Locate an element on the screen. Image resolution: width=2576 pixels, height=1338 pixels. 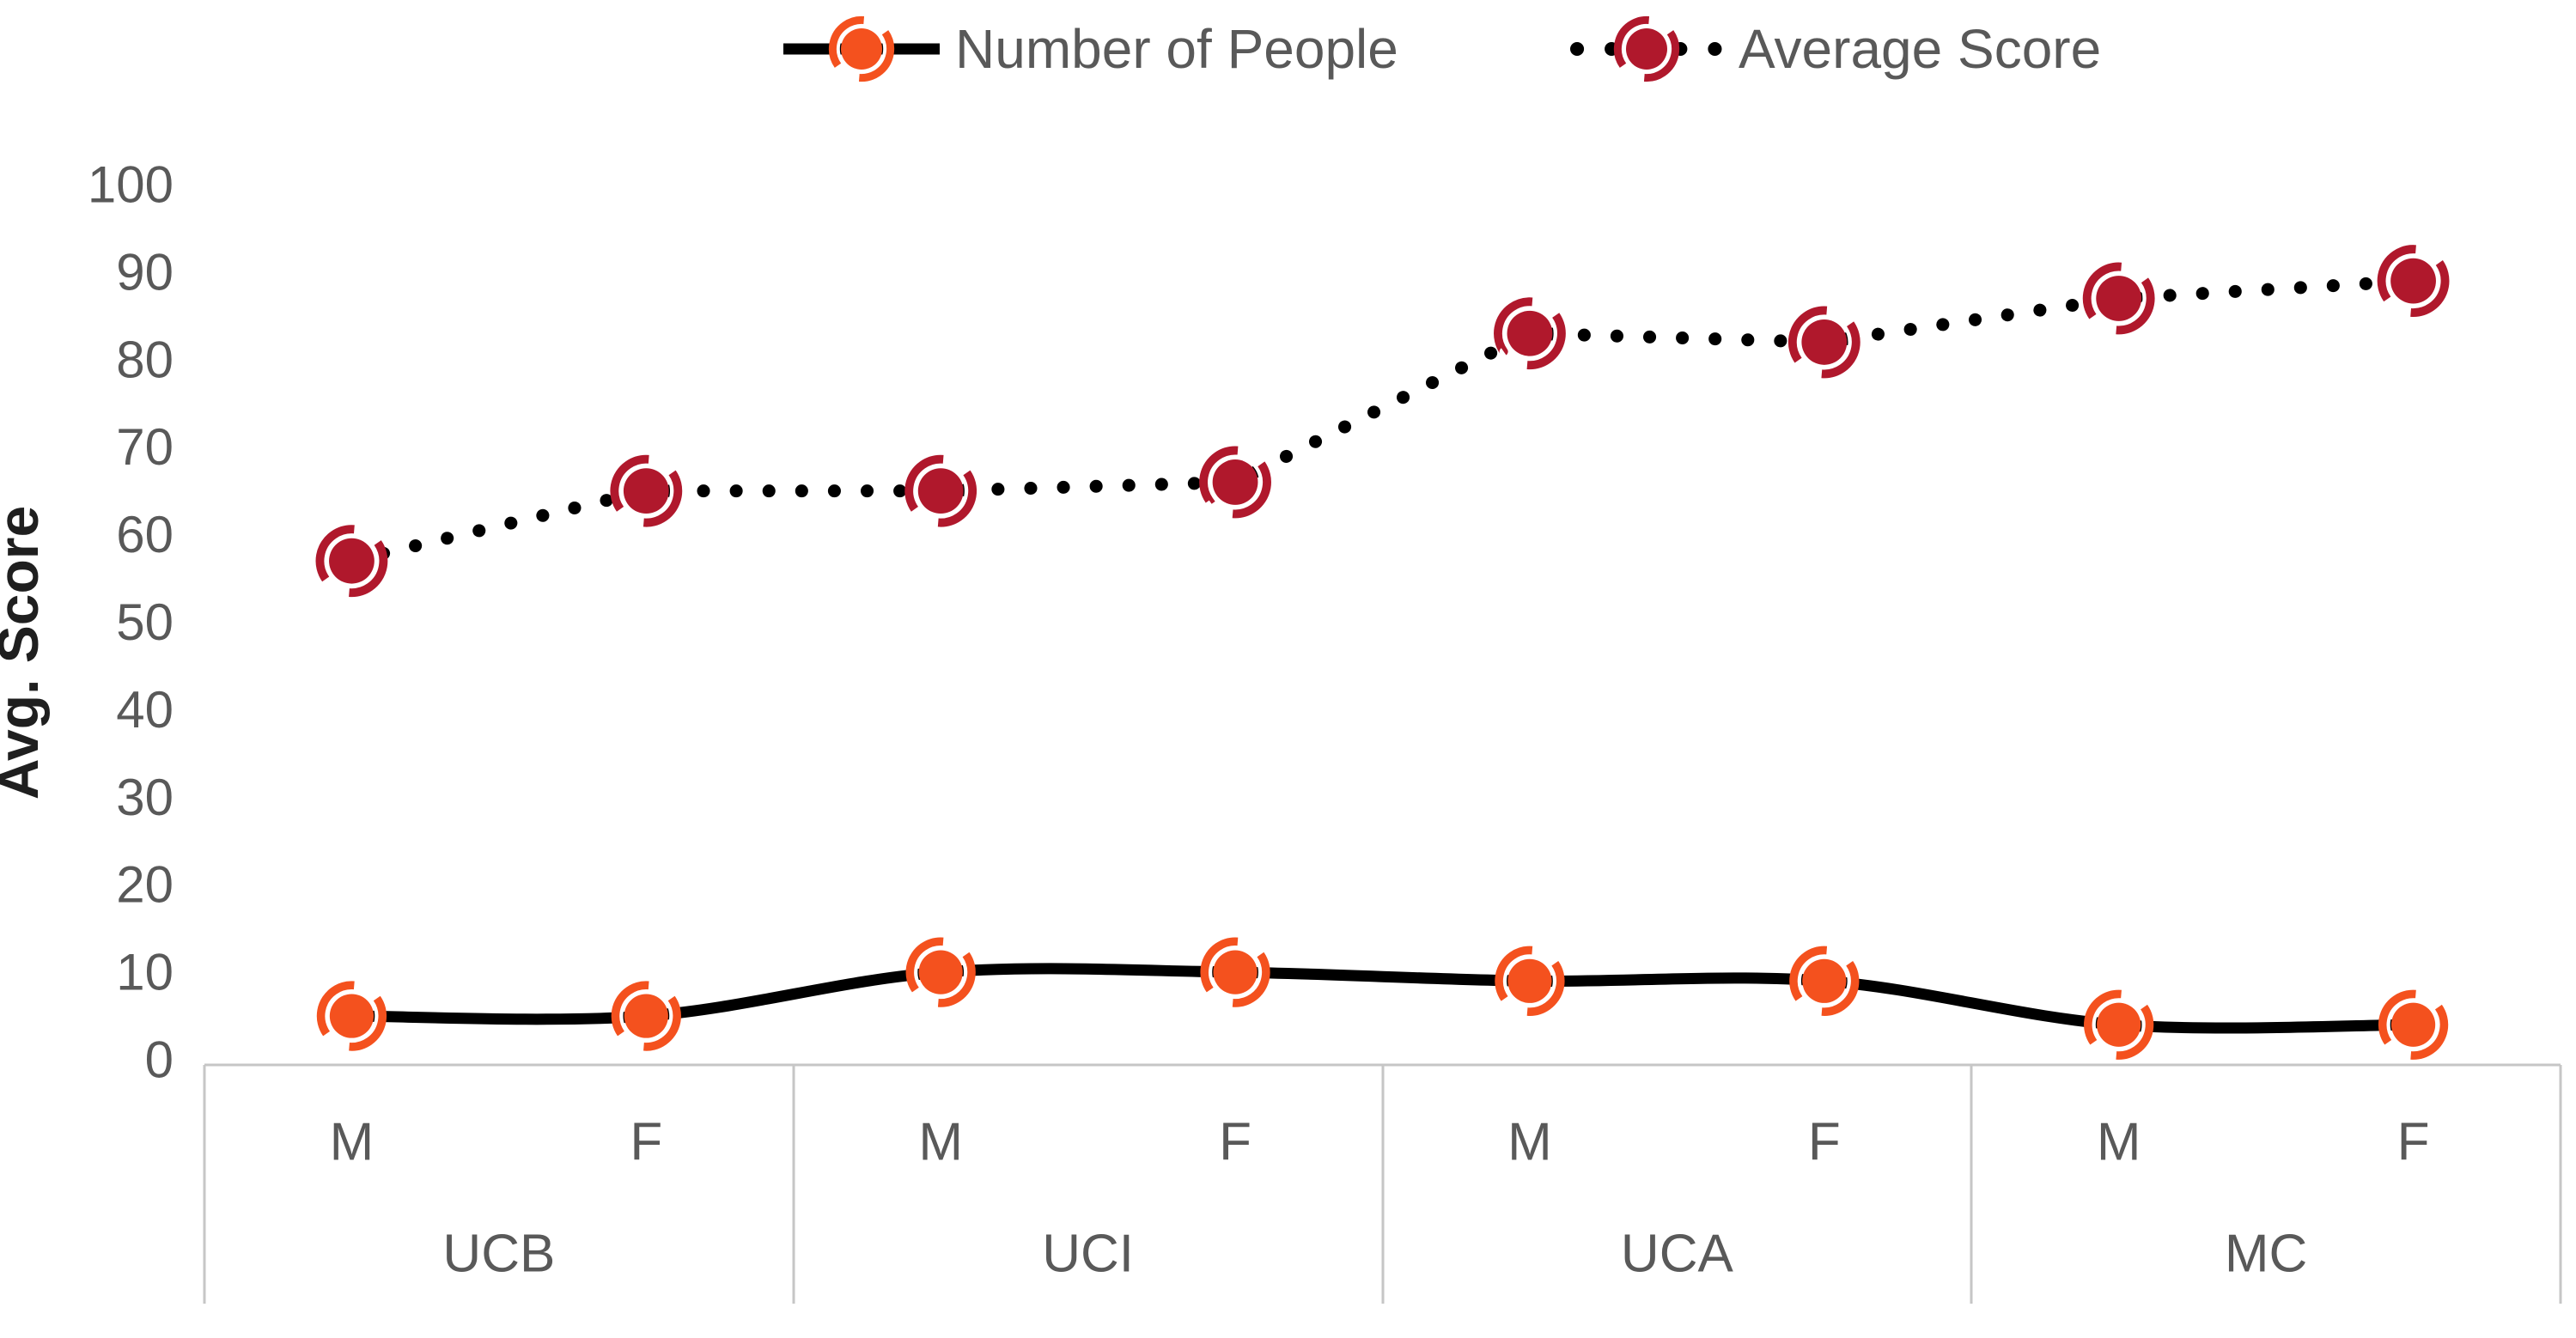
y-tick-label: 90 is located at coordinates (145, 272).